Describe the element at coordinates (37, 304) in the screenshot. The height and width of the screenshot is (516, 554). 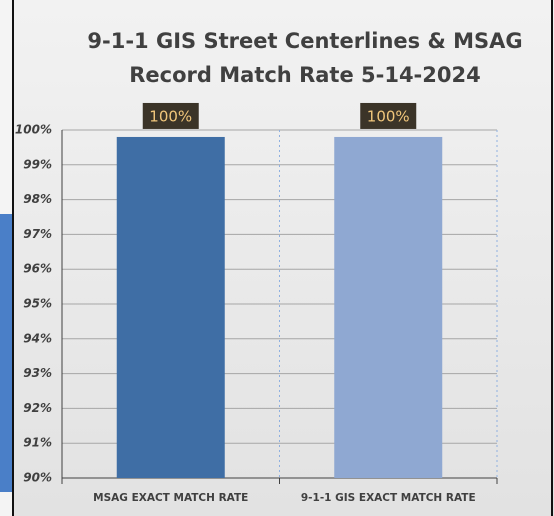
I see `y-tick-label: 95%` at that location.